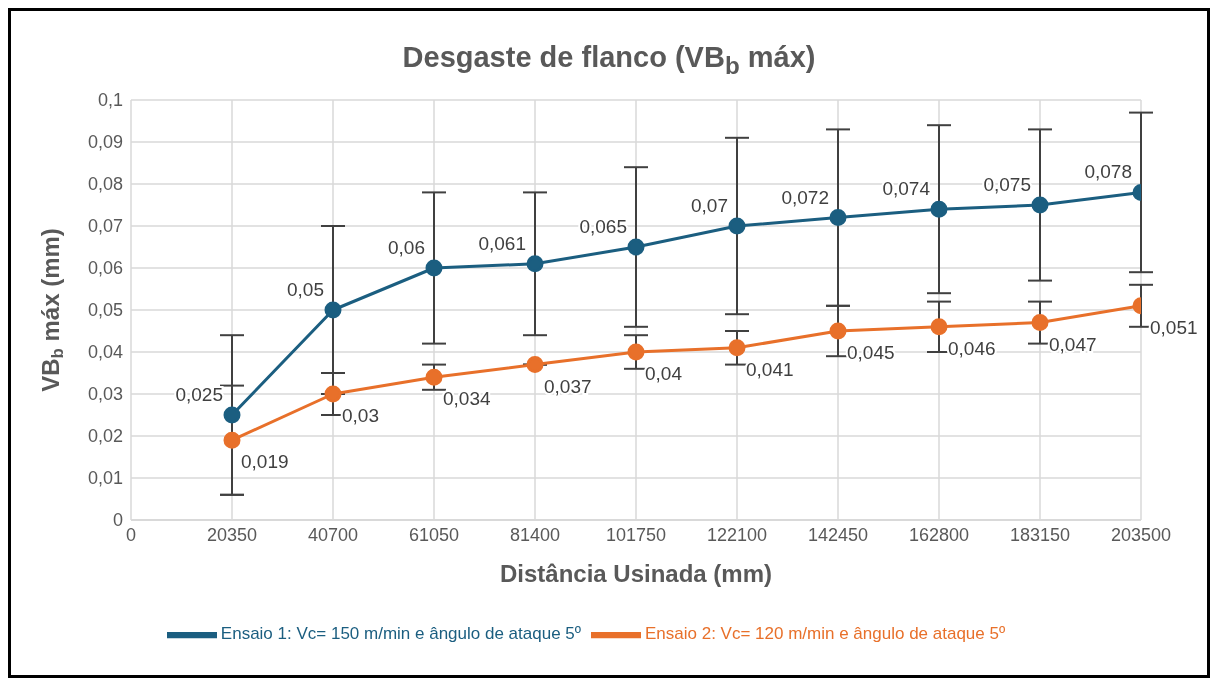  I want to click on y-tick-label: 0,03, so click(105, 394).